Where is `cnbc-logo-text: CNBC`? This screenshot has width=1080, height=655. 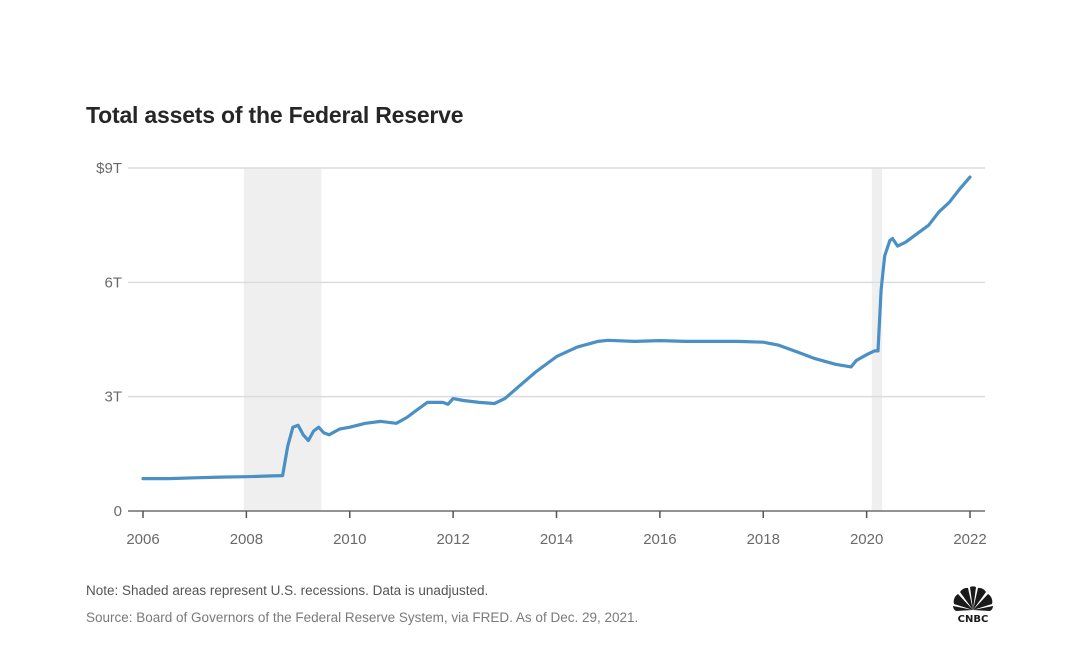 cnbc-logo-text: CNBC is located at coordinates (973, 619).